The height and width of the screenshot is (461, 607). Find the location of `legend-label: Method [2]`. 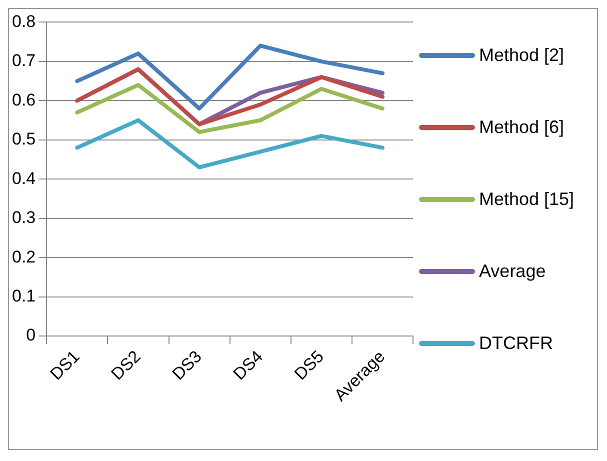

legend-label: Method [2] is located at coordinates (521, 55).